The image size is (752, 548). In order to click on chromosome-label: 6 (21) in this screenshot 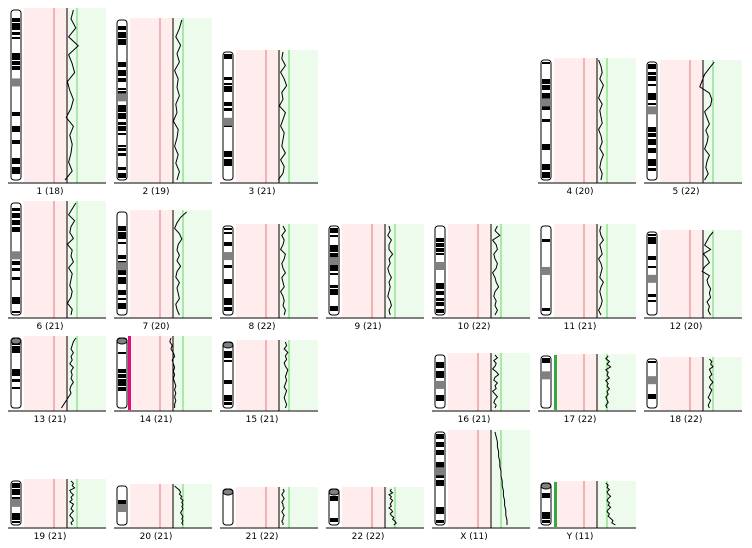, I will do `click(49, 327)`.